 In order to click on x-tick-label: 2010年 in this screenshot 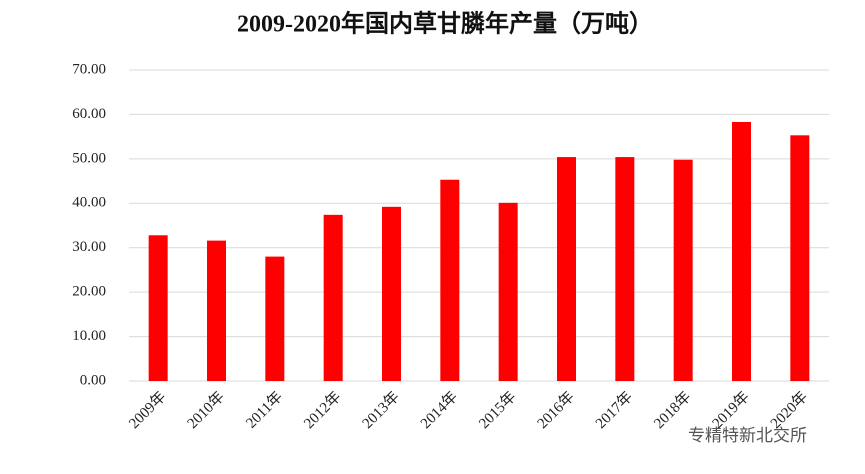, I will do `click(206, 410)`.